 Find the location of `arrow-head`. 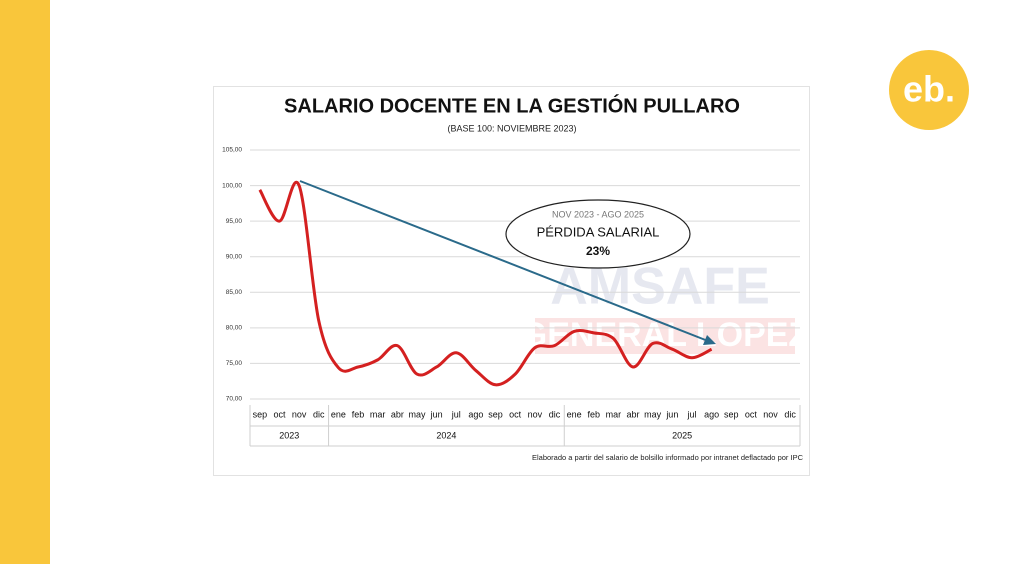

arrow-head is located at coordinates (709, 340).